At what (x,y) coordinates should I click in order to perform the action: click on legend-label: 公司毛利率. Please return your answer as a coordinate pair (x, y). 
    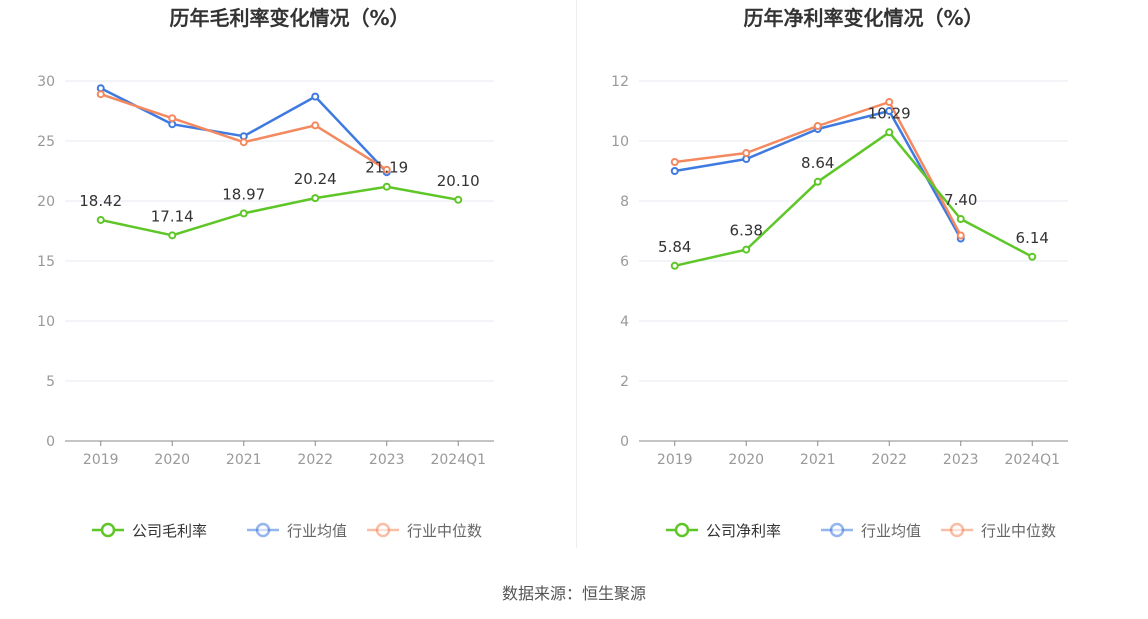
    Looking at the image, I should click on (169, 531).